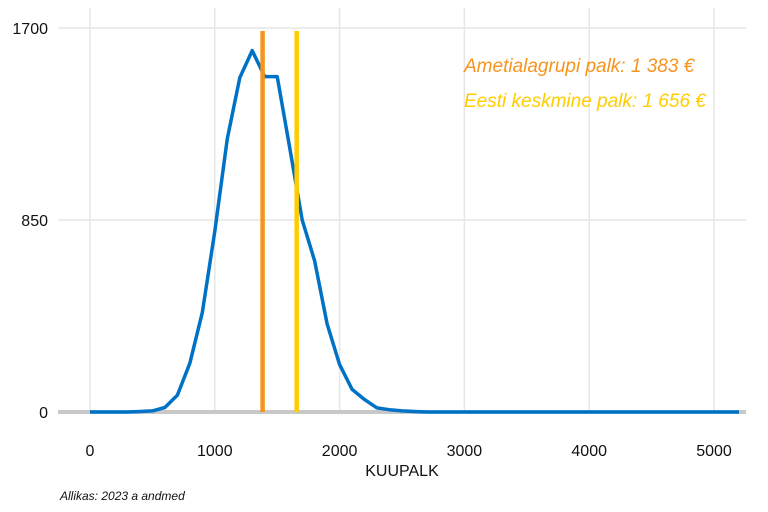 The image size is (768, 512). What do you see at coordinates (122, 496) in the screenshot?
I see `source-note: Allikas: 2023 a andmed` at bounding box center [122, 496].